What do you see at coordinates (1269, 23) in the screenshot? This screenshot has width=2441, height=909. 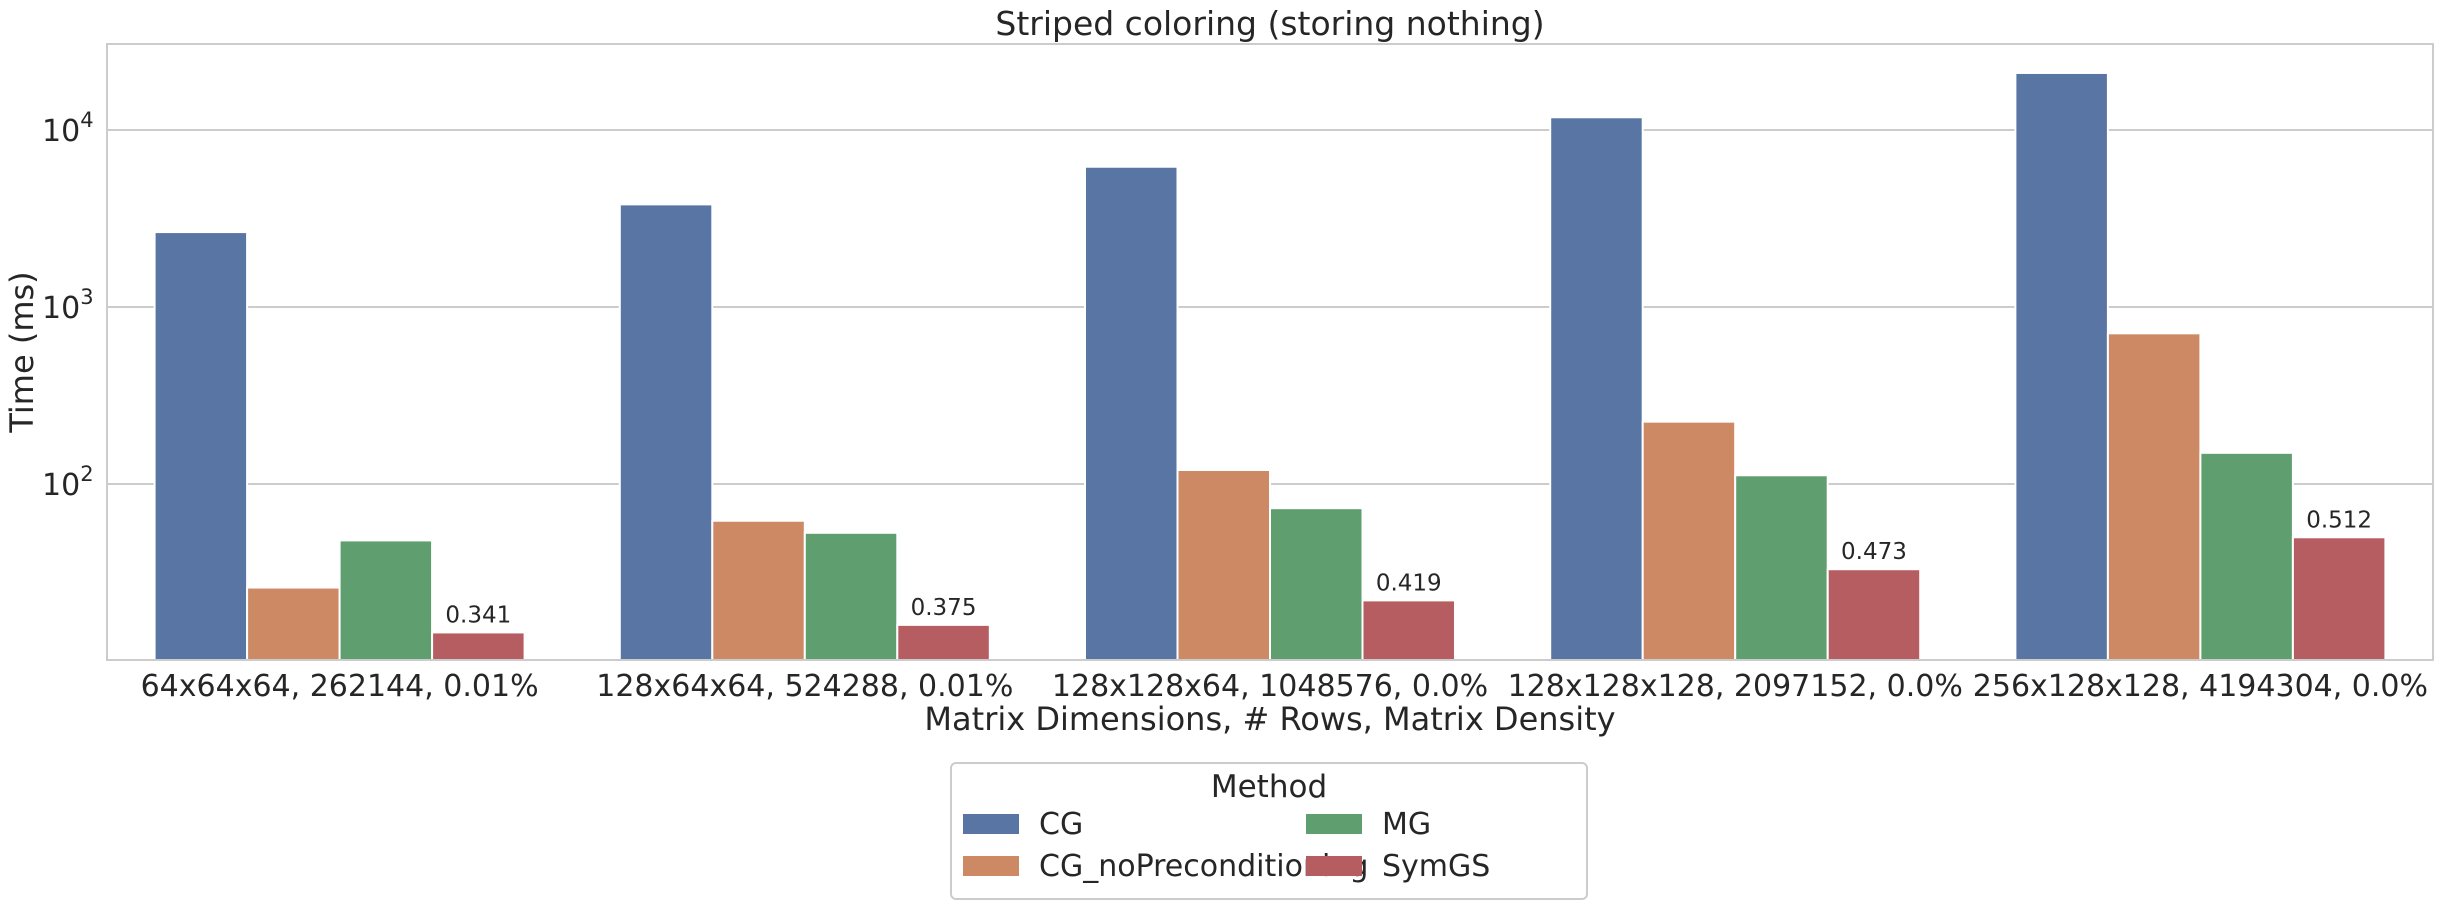 I see `chart-title: Striped coloring (storing nothing)` at bounding box center [1269, 23].